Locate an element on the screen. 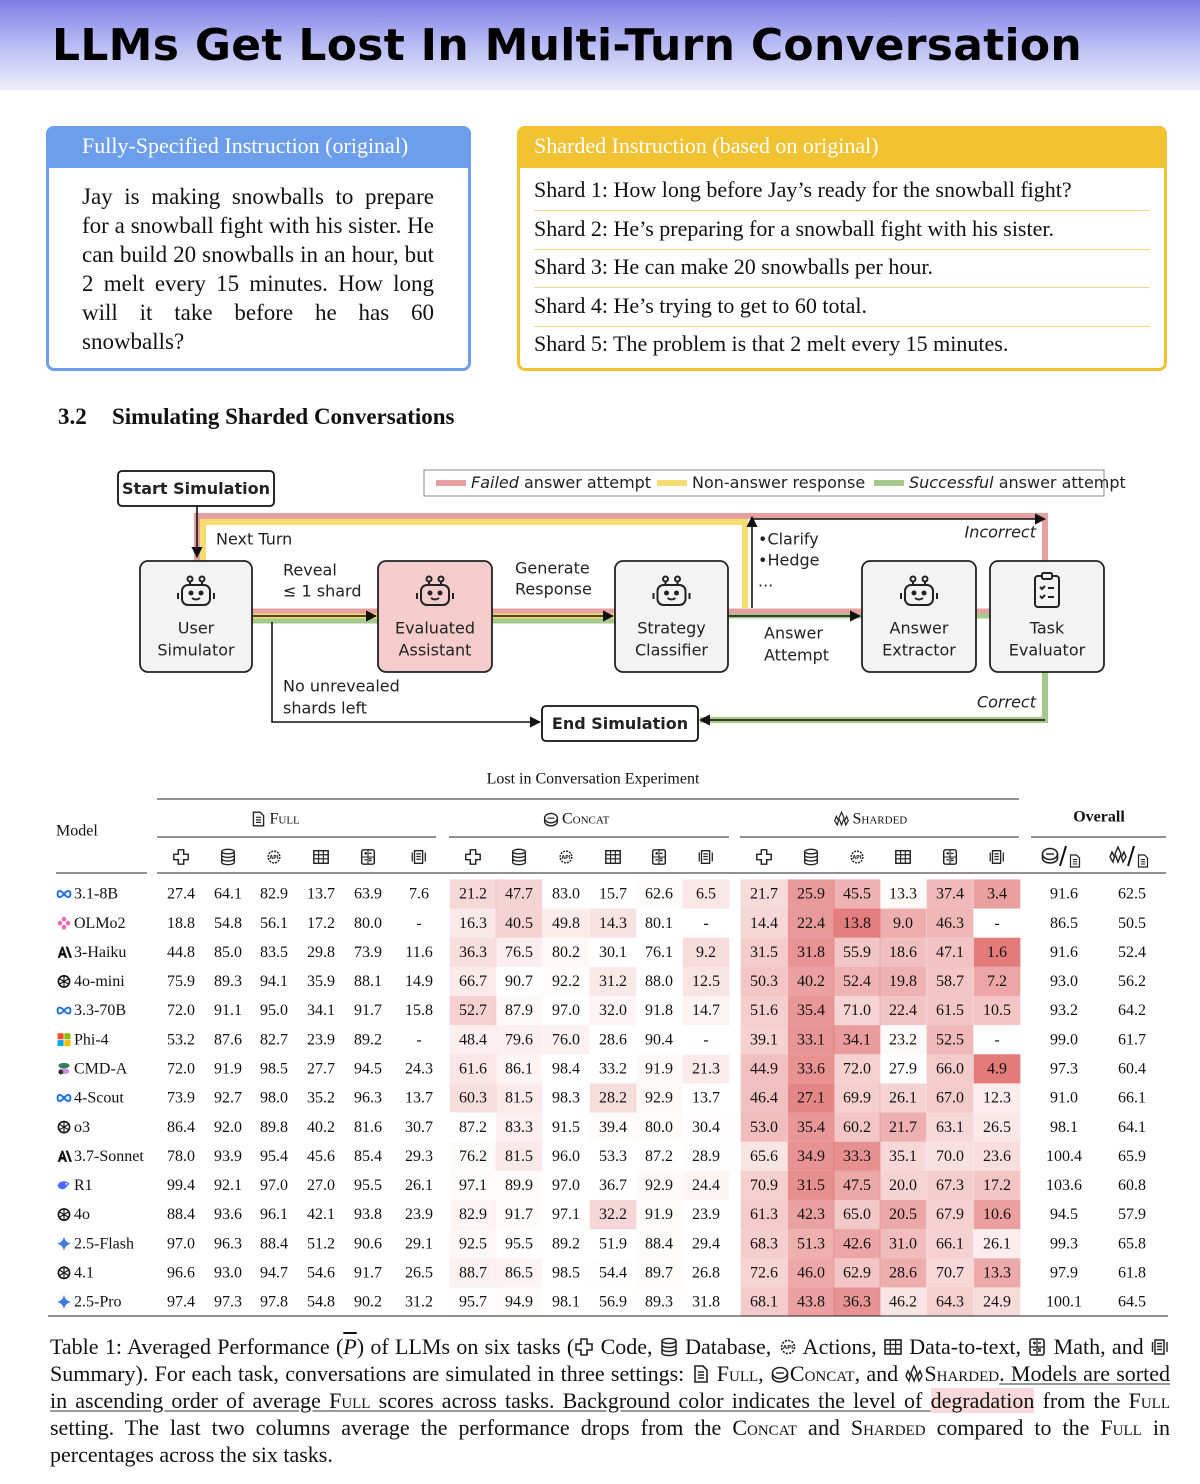 The height and width of the screenshot is (1484, 1200). table-cell: 27.7 is located at coordinates (321, 1069).